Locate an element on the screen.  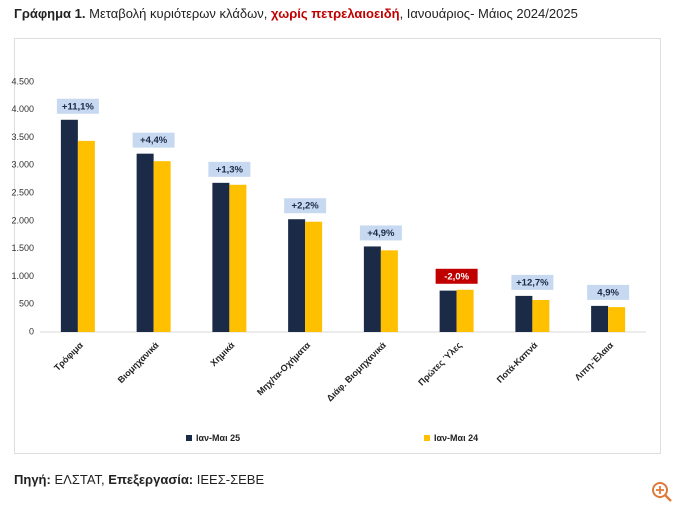
y-tick-label: 4.500 is located at coordinates (22, 81).